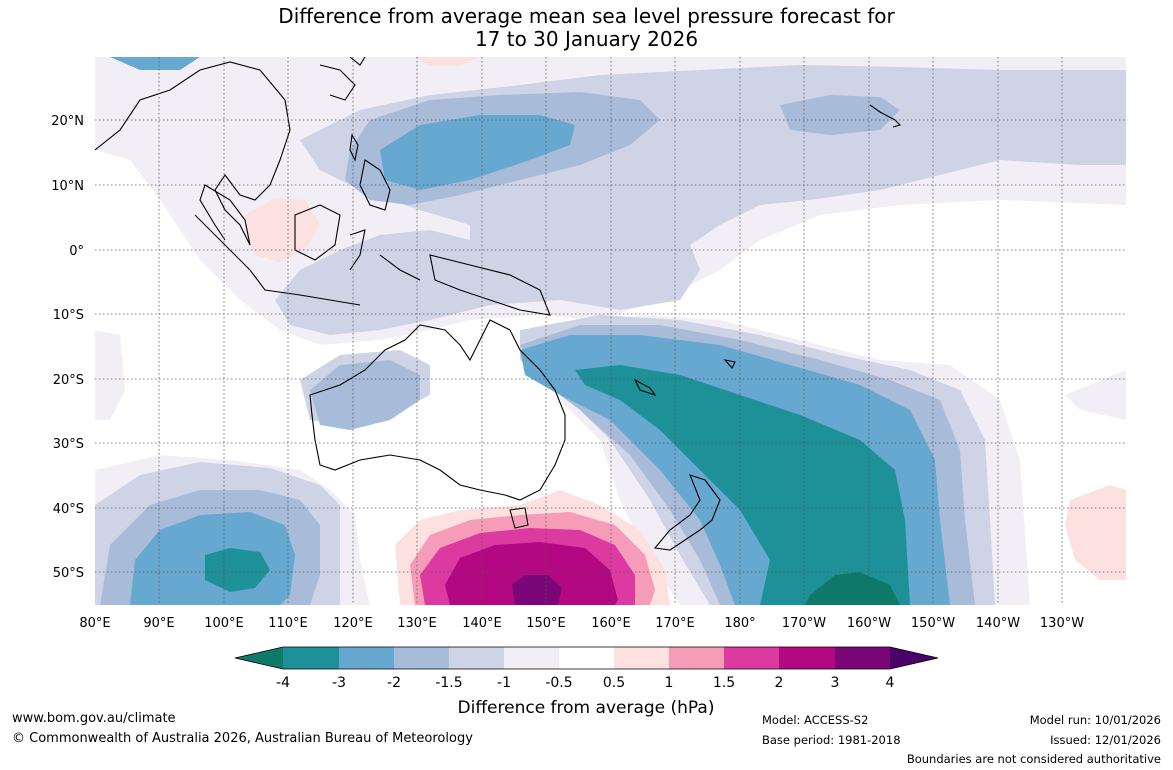 The image size is (1173, 770). What do you see at coordinates (448, 683) in the screenshot?
I see `colorbar-tick: -1.5` at bounding box center [448, 683].